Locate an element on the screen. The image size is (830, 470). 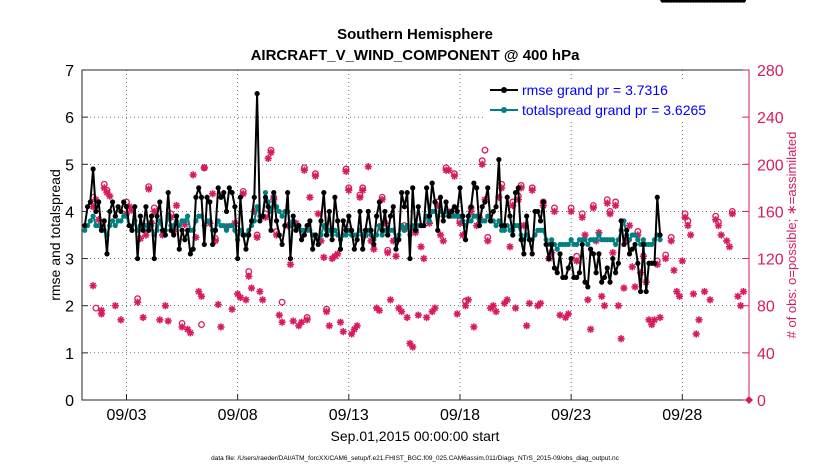
right-y-tick-label: 40 is located at coordinates (766, 354).